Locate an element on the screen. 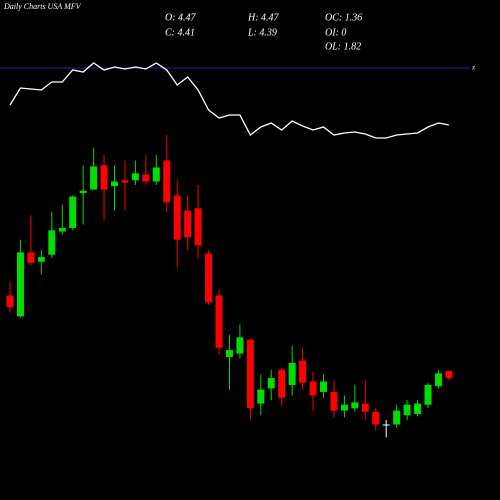 Image resolution: width=500 pixels, height=500 pixels. info-text: C: 4.41 is located at coordinates (180, 32).